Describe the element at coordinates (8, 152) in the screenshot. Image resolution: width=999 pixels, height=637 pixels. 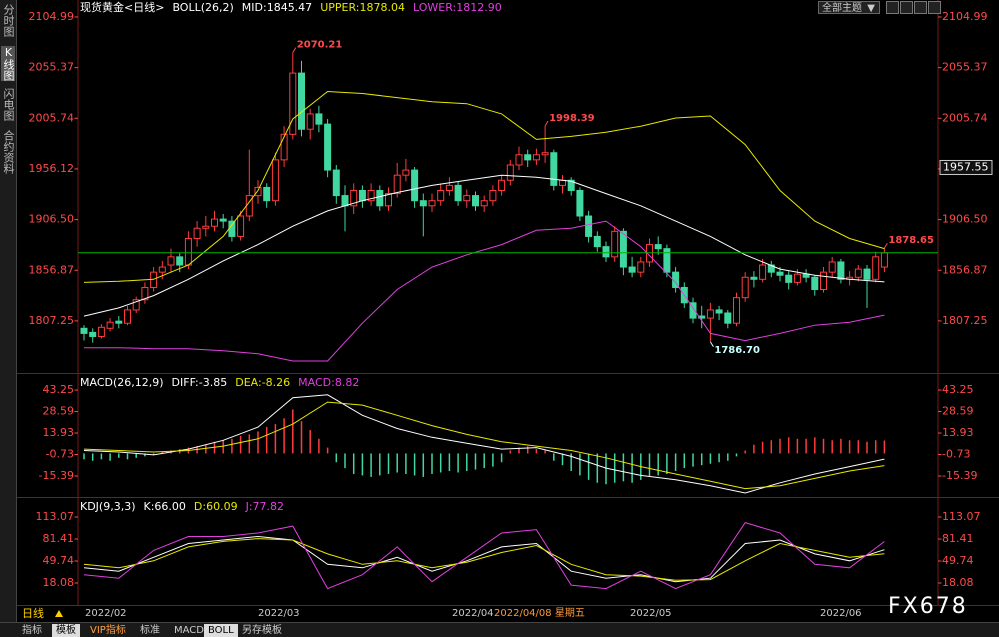
I see `sidebar-tab: 合约资料` at that location.